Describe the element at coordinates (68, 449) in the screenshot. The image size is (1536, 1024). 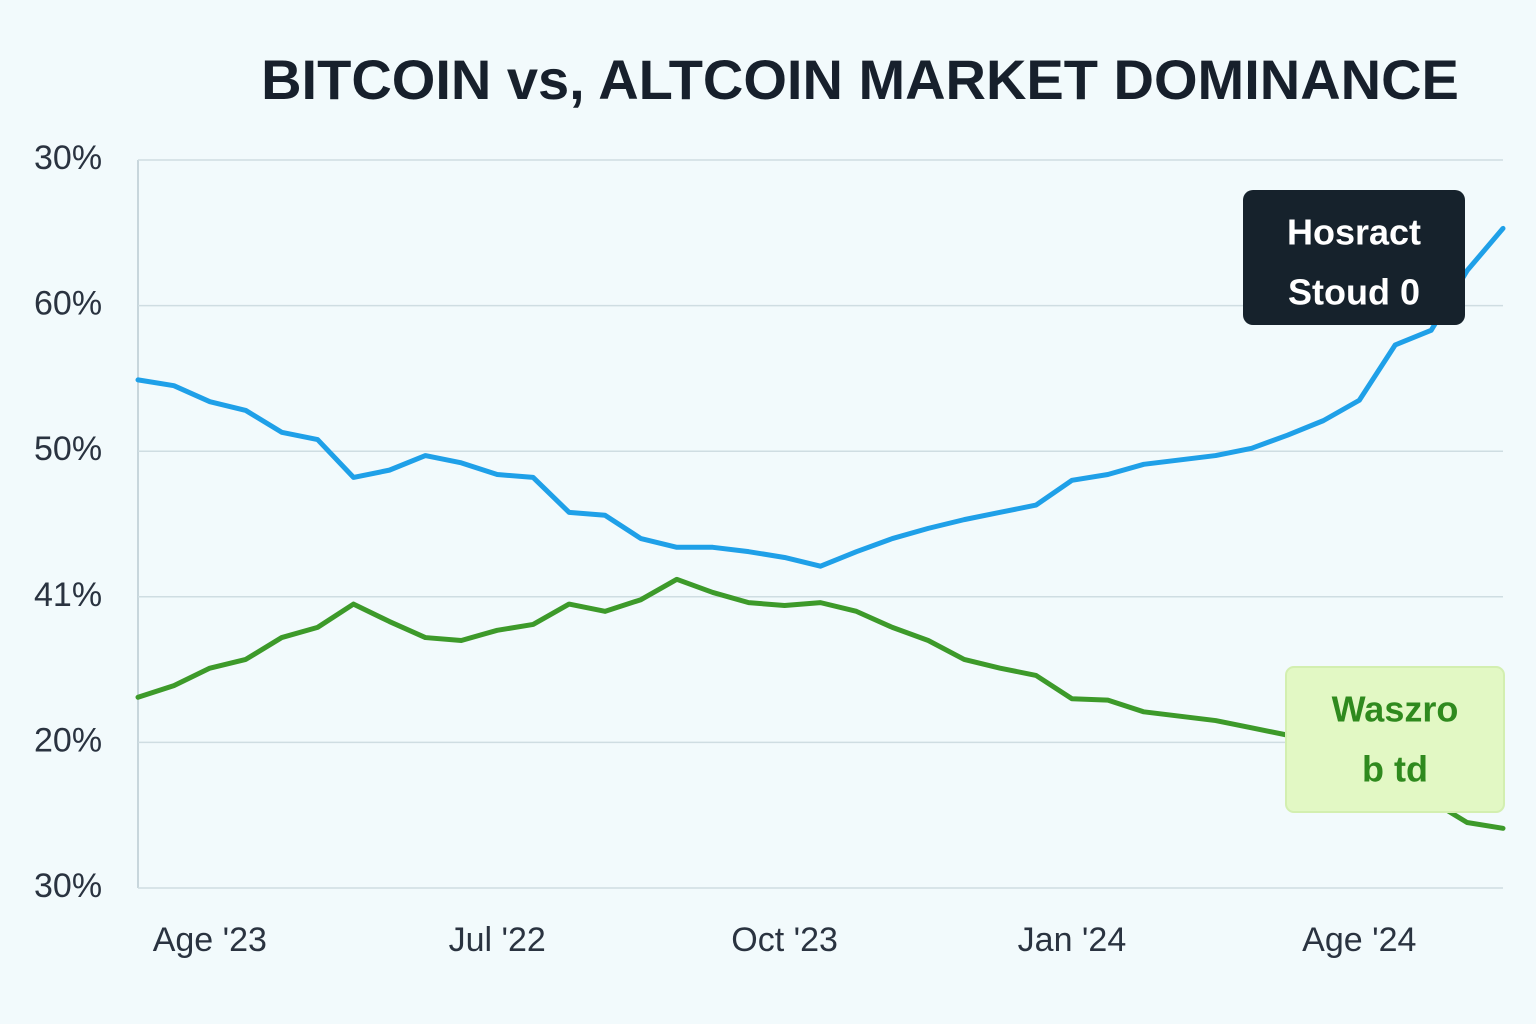
I see `y-tick-label: 50%` at that location.